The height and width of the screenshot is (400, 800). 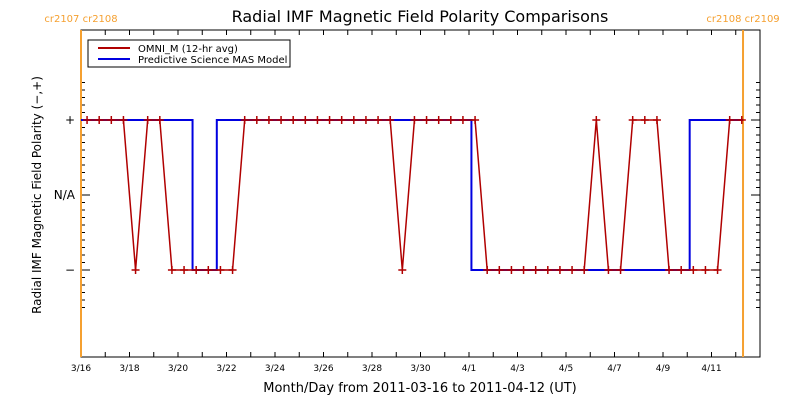 I want to click on x-tick-label: 3/28, so click(x=372, y=369).